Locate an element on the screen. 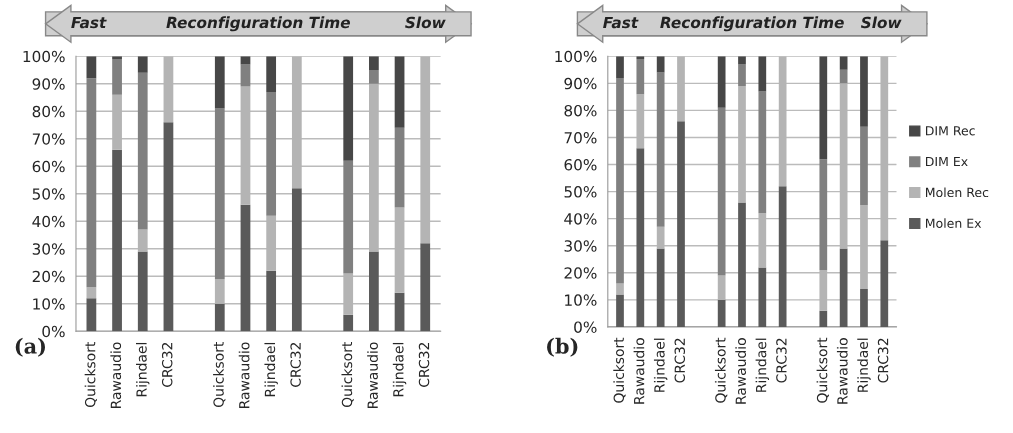 The image size is (1013, 433). legend-label: Molen Rec is located at coordinates (957, 192).